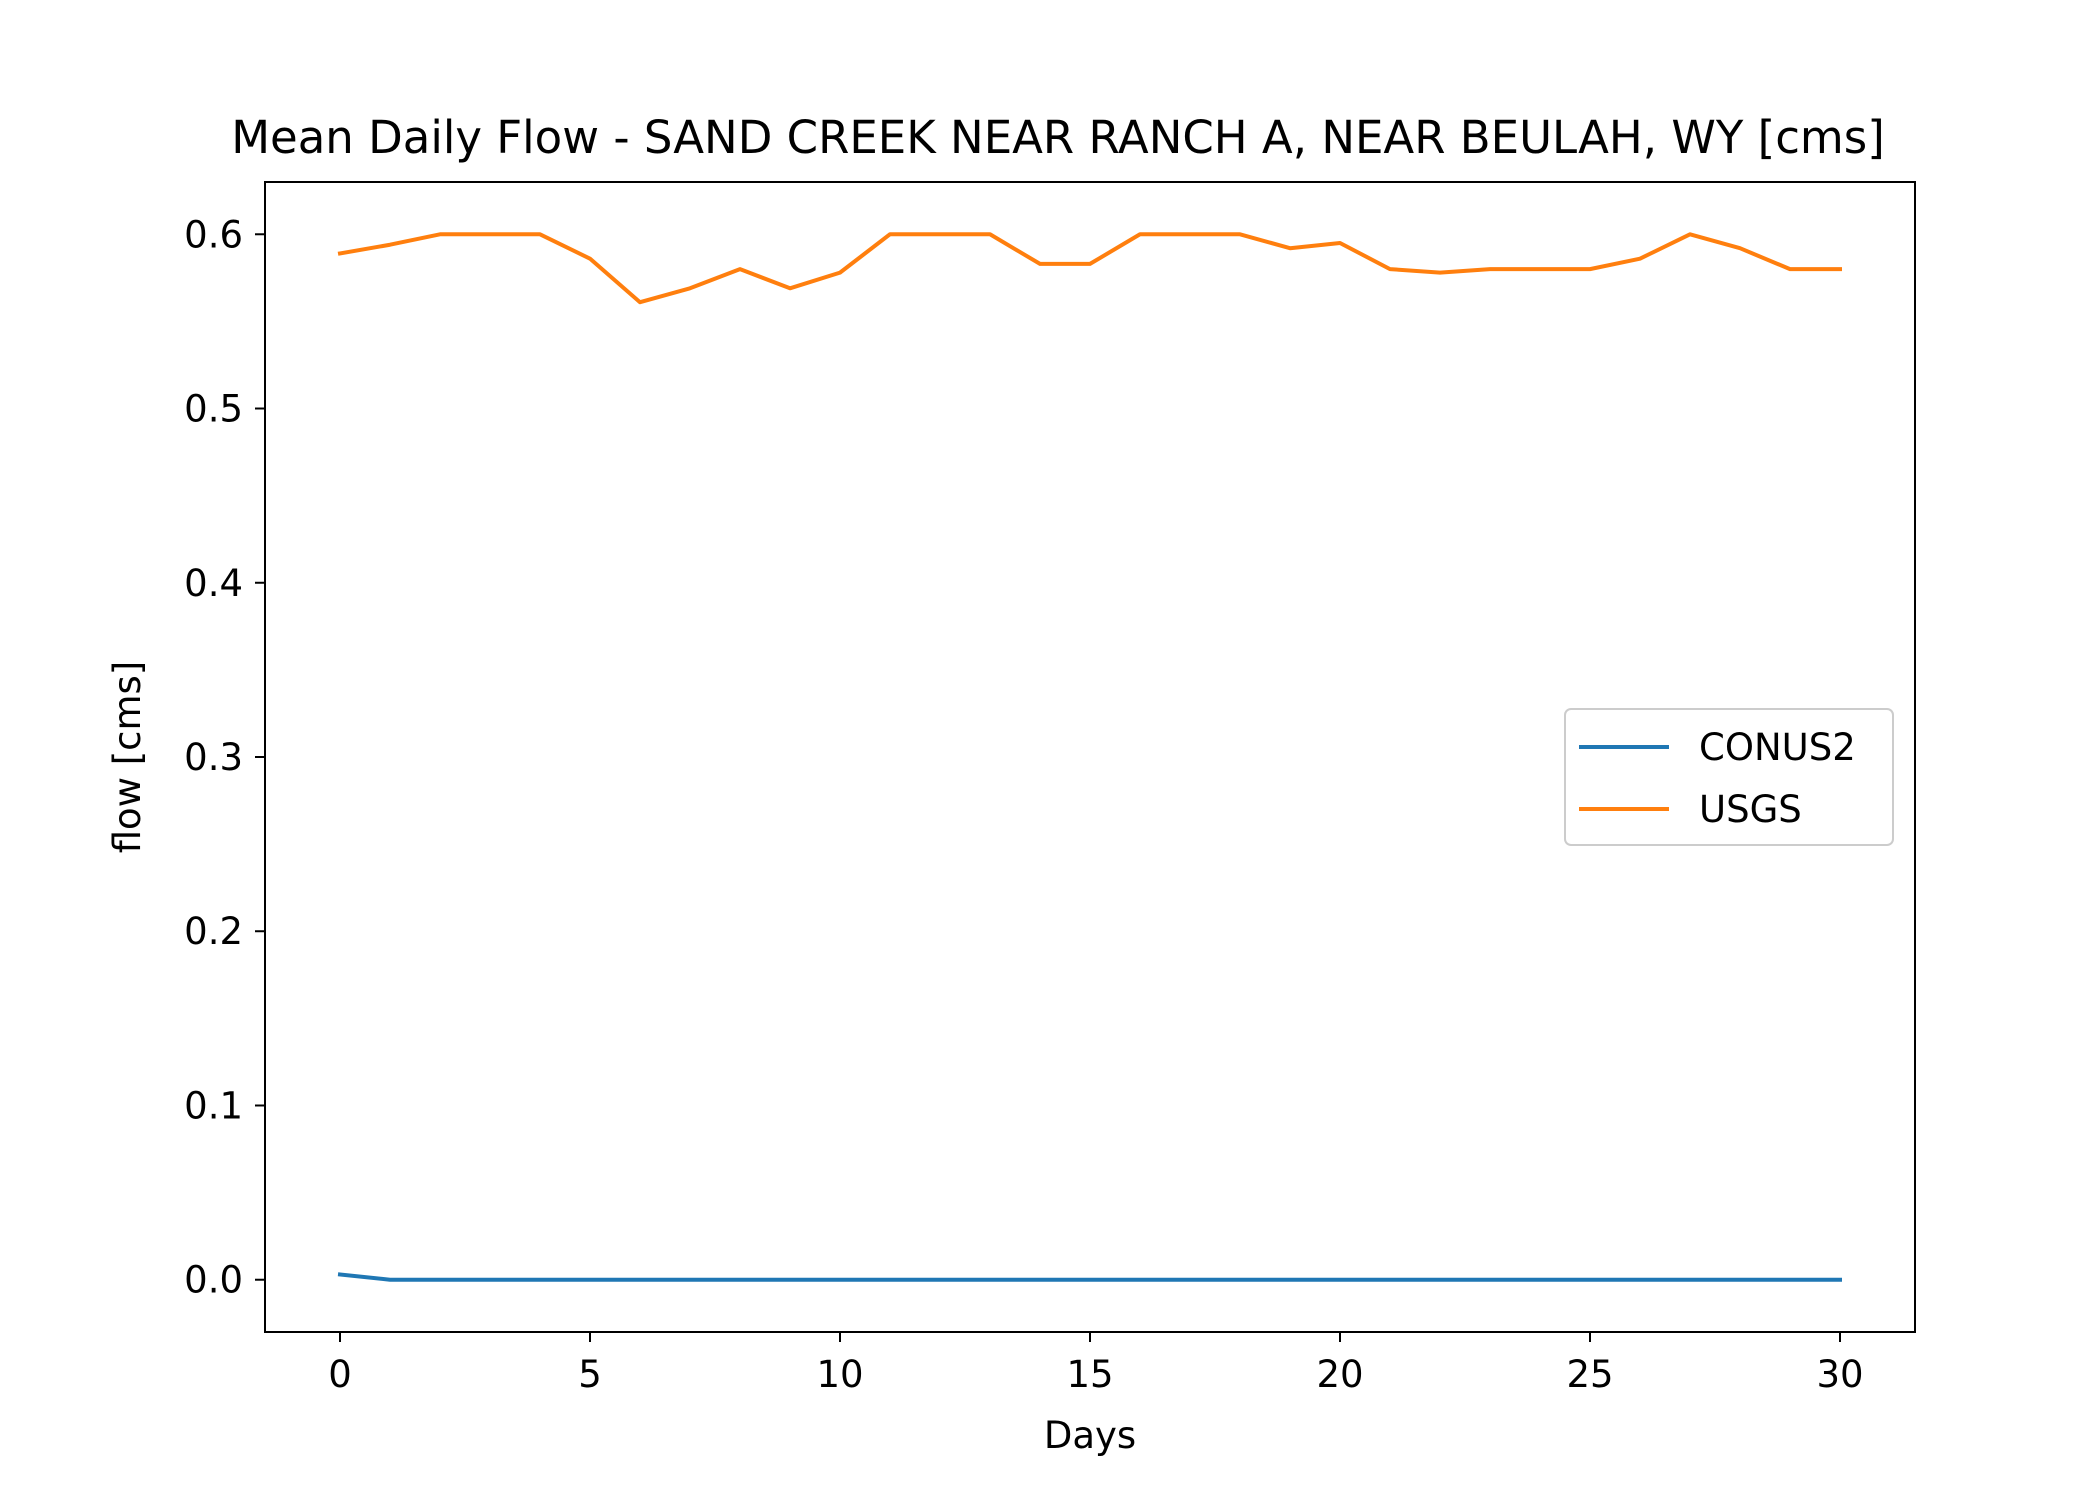  I want to click on y-tick-label: 0.1, so click(213, 1105).